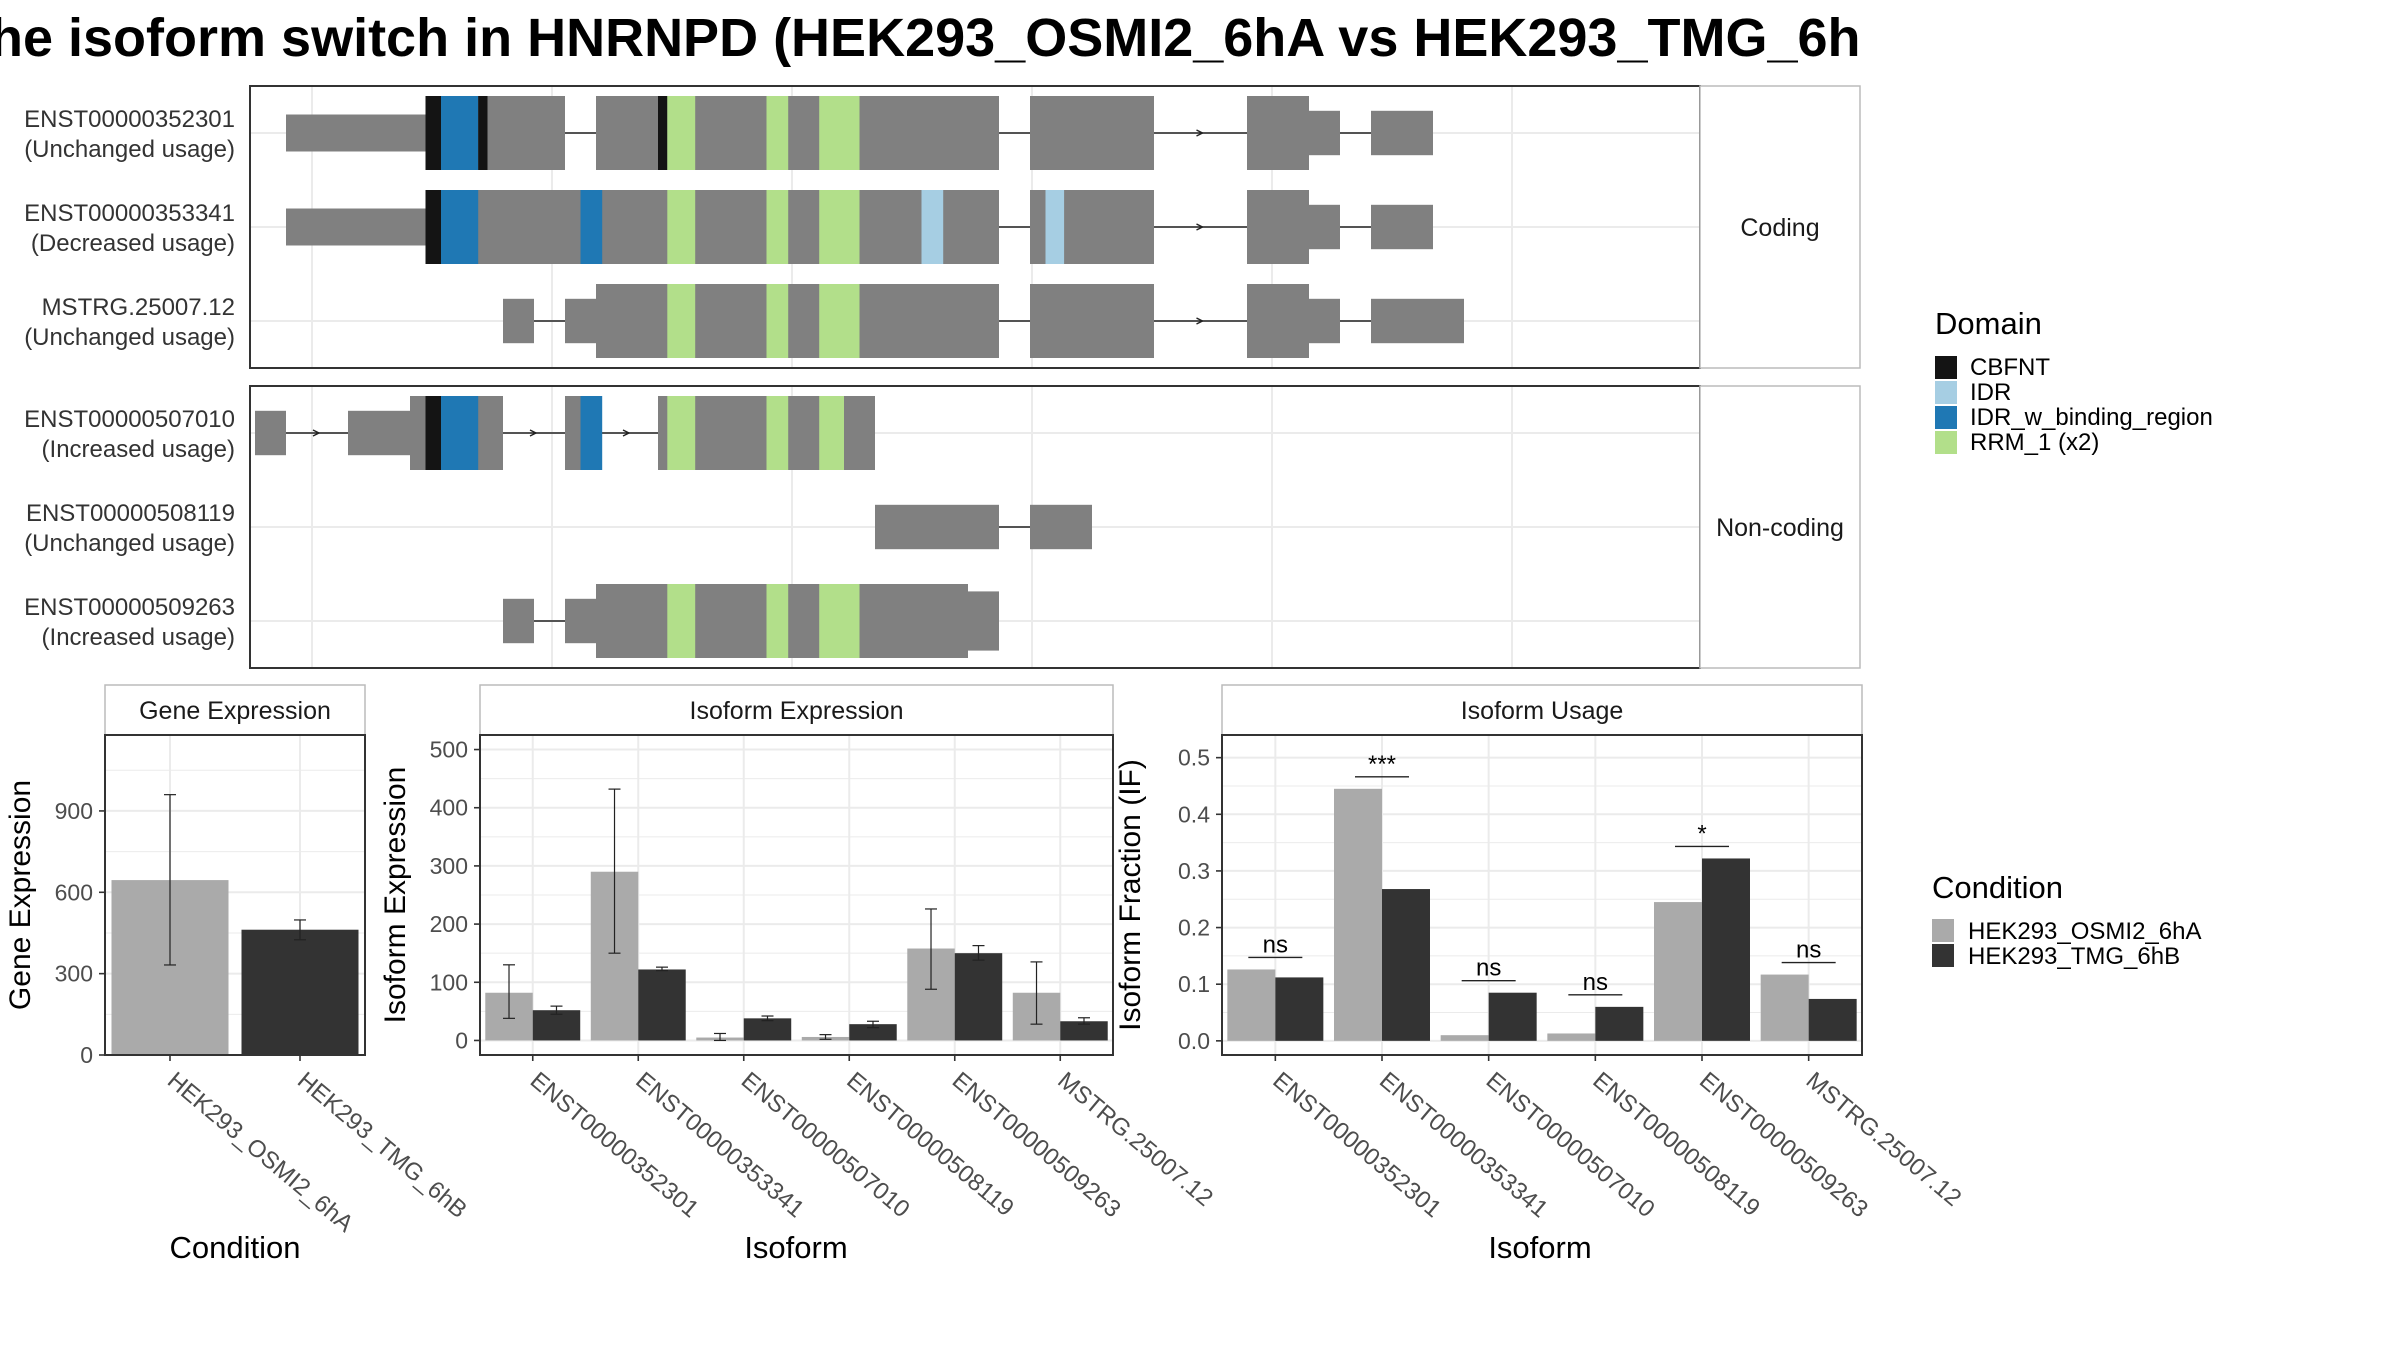  Describe the element at coordinates (2084, 931) in the screenshot. I see `legend-label: HEK293_OSMI2_6hA` at that location.